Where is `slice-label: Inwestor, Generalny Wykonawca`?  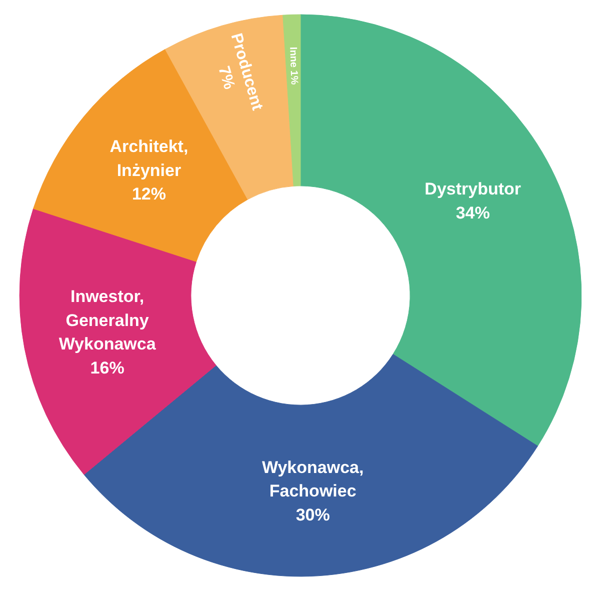 slice-label: Inwestor, Generalny Wykonawca is located at coordinates (107, 320).